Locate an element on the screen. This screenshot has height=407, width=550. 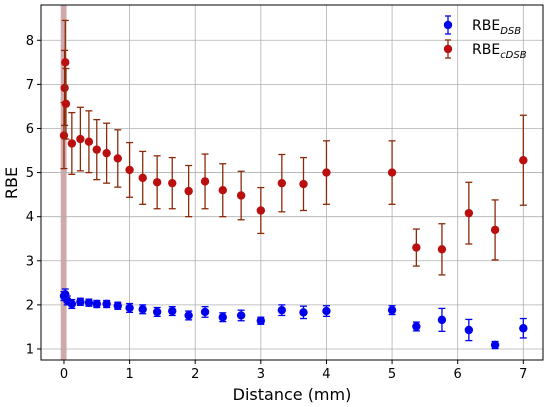
x-tick-label: 3 is located at coordinates (261, 374).